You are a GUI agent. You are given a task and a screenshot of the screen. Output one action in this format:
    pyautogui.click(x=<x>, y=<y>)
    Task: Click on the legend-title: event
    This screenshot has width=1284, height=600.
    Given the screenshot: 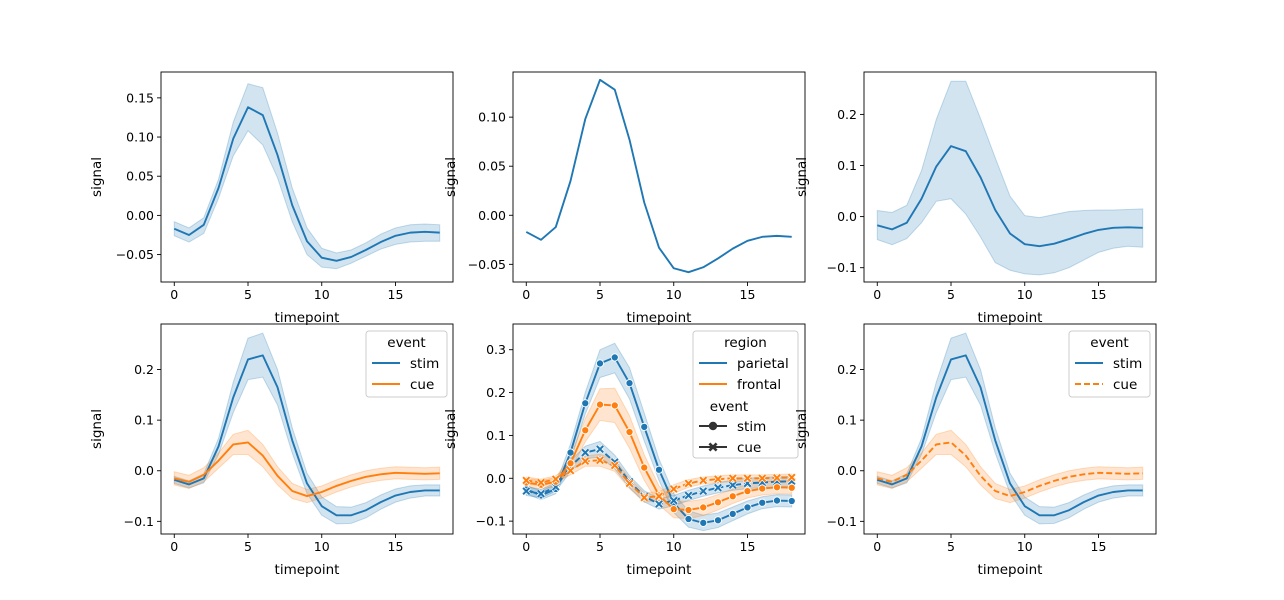 What is the action you would take?
    pyautogui.click(x=1109, y=343)
    